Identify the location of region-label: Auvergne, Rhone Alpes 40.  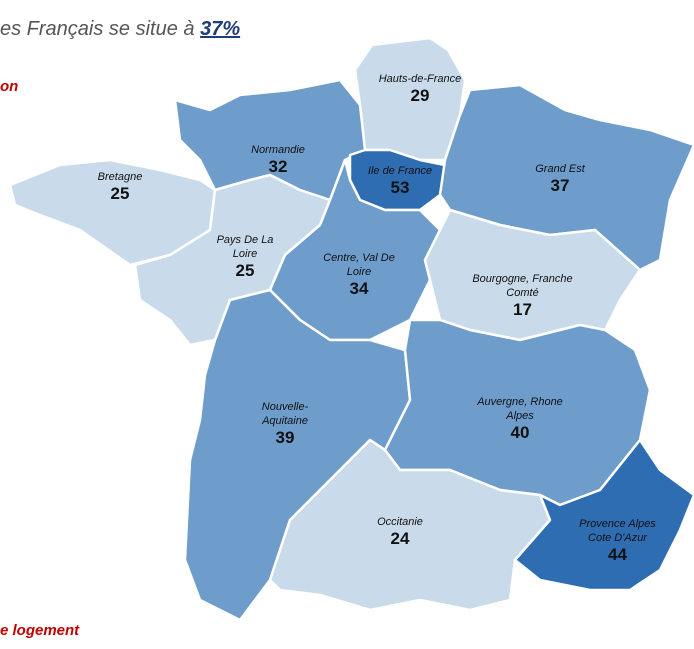
(520, 419).